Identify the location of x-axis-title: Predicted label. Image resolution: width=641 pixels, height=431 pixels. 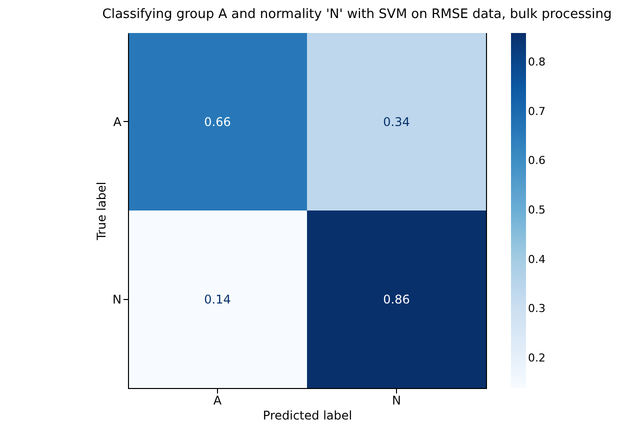
(307, 415).